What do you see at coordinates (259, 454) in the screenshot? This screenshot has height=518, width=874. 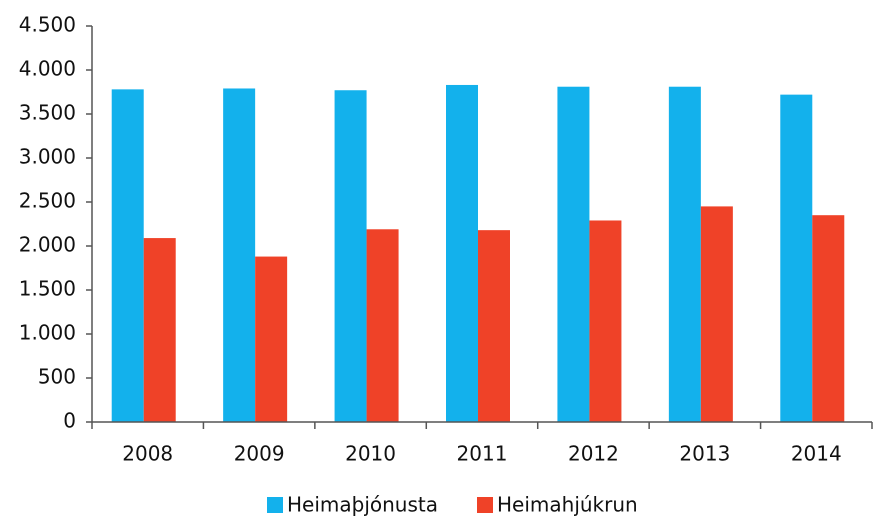 I see `x-tick-label: 2009` at bounding box center [259, 454].